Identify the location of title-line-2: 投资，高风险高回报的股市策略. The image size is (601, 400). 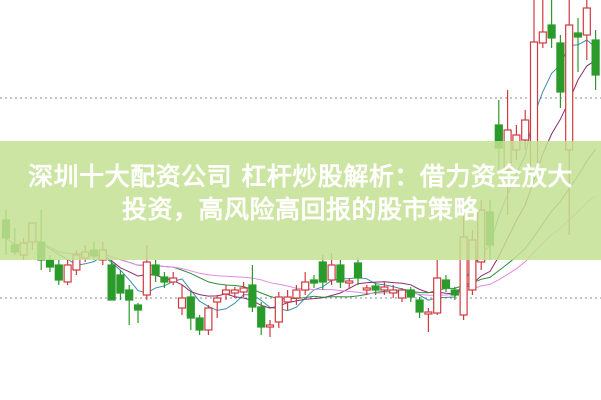
(300, 209).